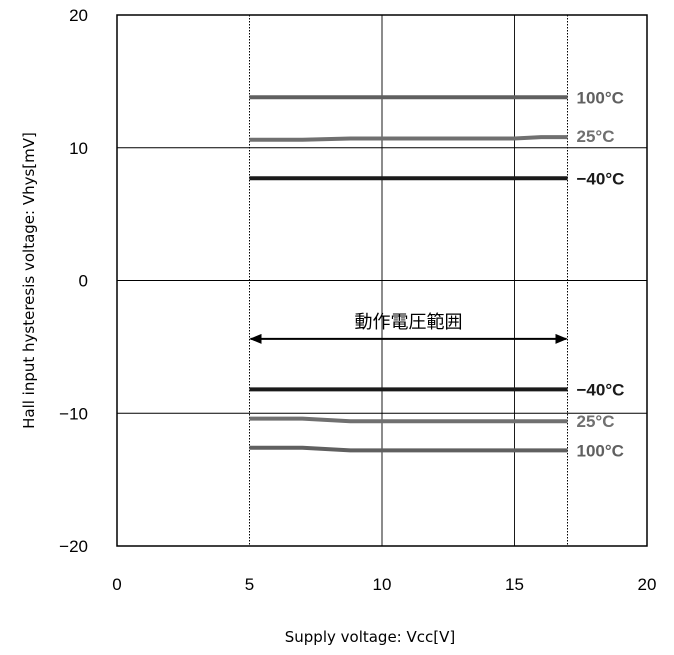 This screenshot has height=655, width=674. What do you see at coordinates (78, 15) in the screenshot?
I see `y-tick-label: 20` at bounding box center [78, 15].